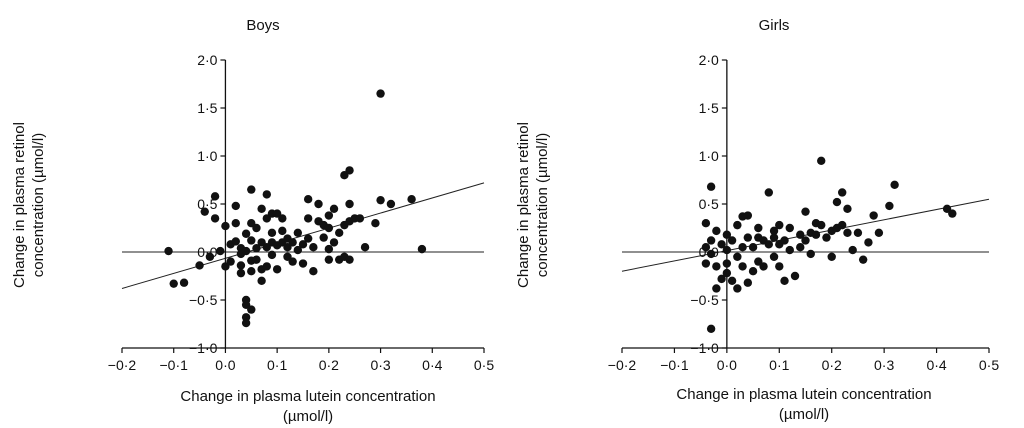 This screenshot has width=1024, height=428. Describe the element at coordinates (19, 205) in the screenshot. I see `boys-y-axis-label-line1: Change in plasma retinol` at that location.